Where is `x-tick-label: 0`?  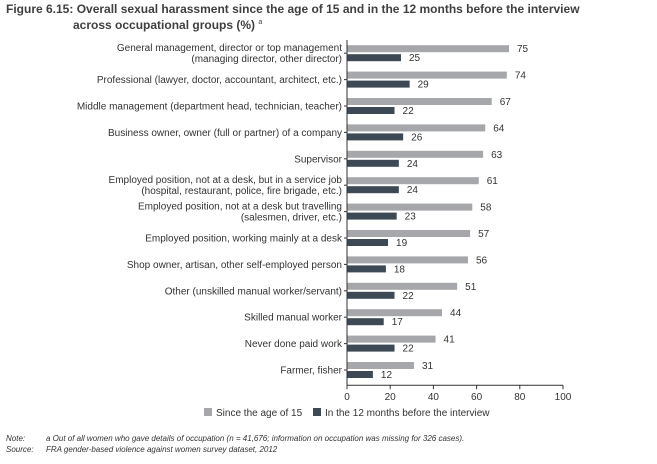
x-tick-label: 0 is located at coordinates (347, 397).